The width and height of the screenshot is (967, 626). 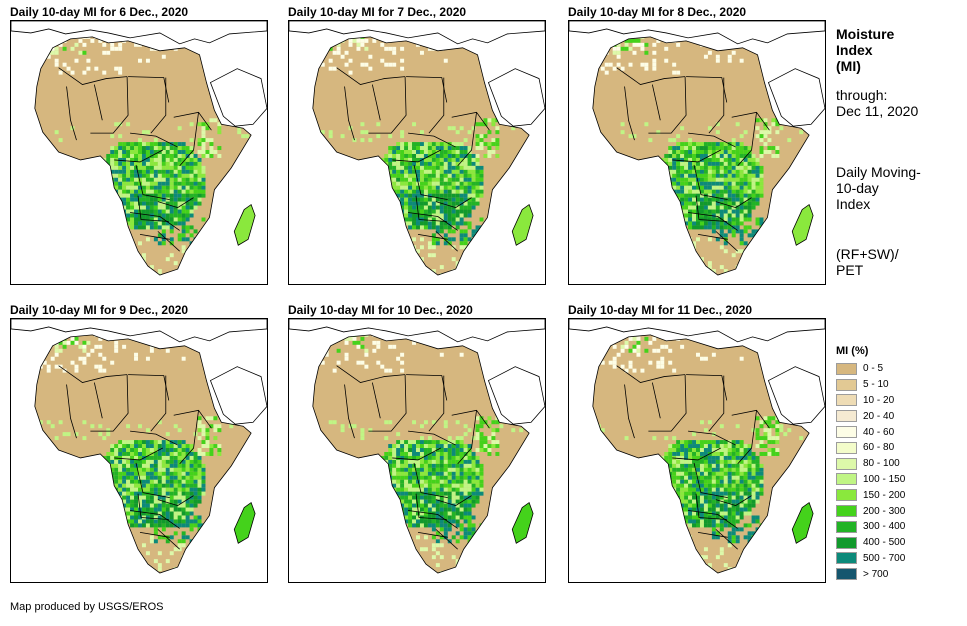 What do you see at coordinates (865, 34) in the screenshot?
I see `index-title-line: Moisture` at bounding box center [865, 34].